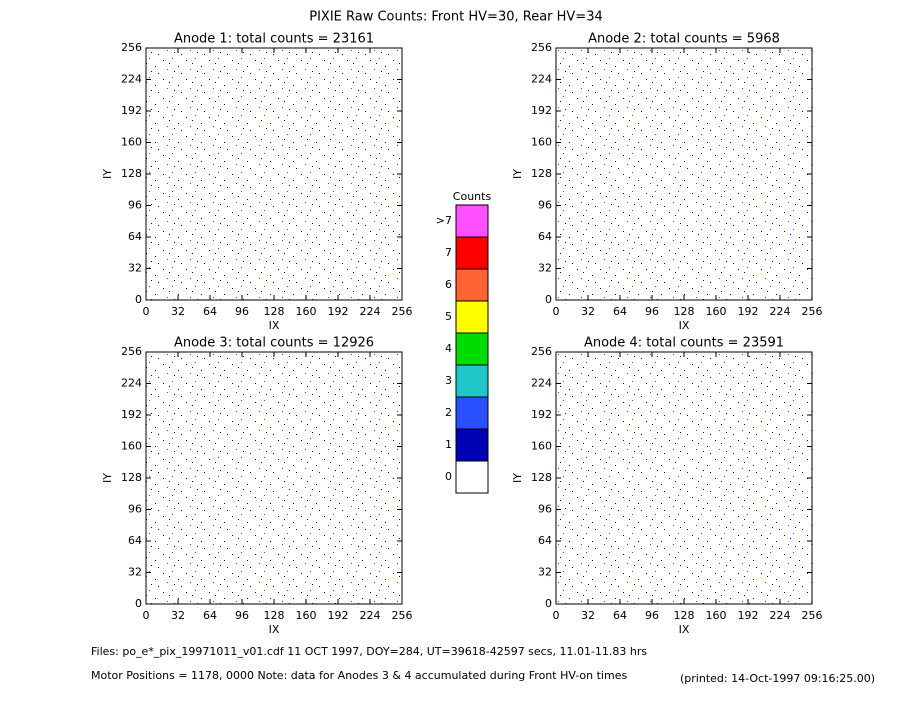  Describe the element at coordinates (444, 220) in the screenshot. I see `colorbar-label: >7` at that location.